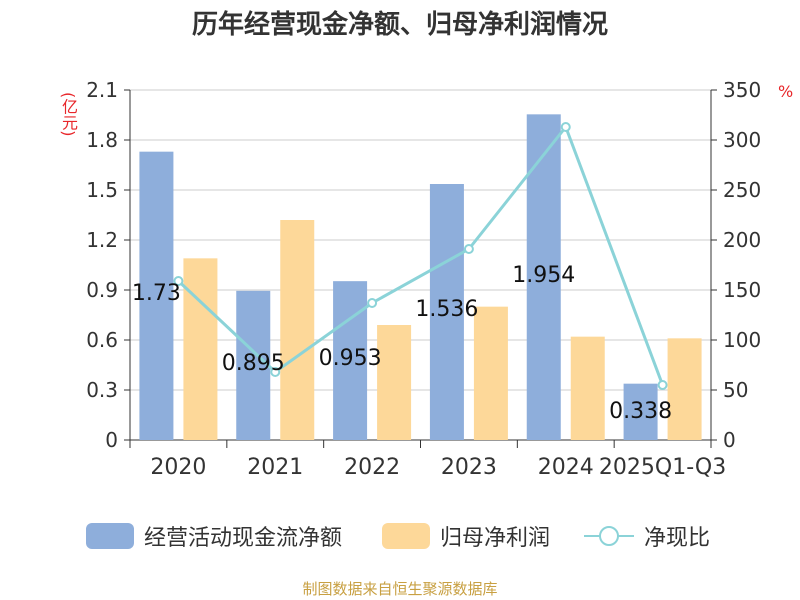 The height and width of the screenshot is (600, 800). I want to click on data-label-cashflow: 0.953, so click(350, 358).